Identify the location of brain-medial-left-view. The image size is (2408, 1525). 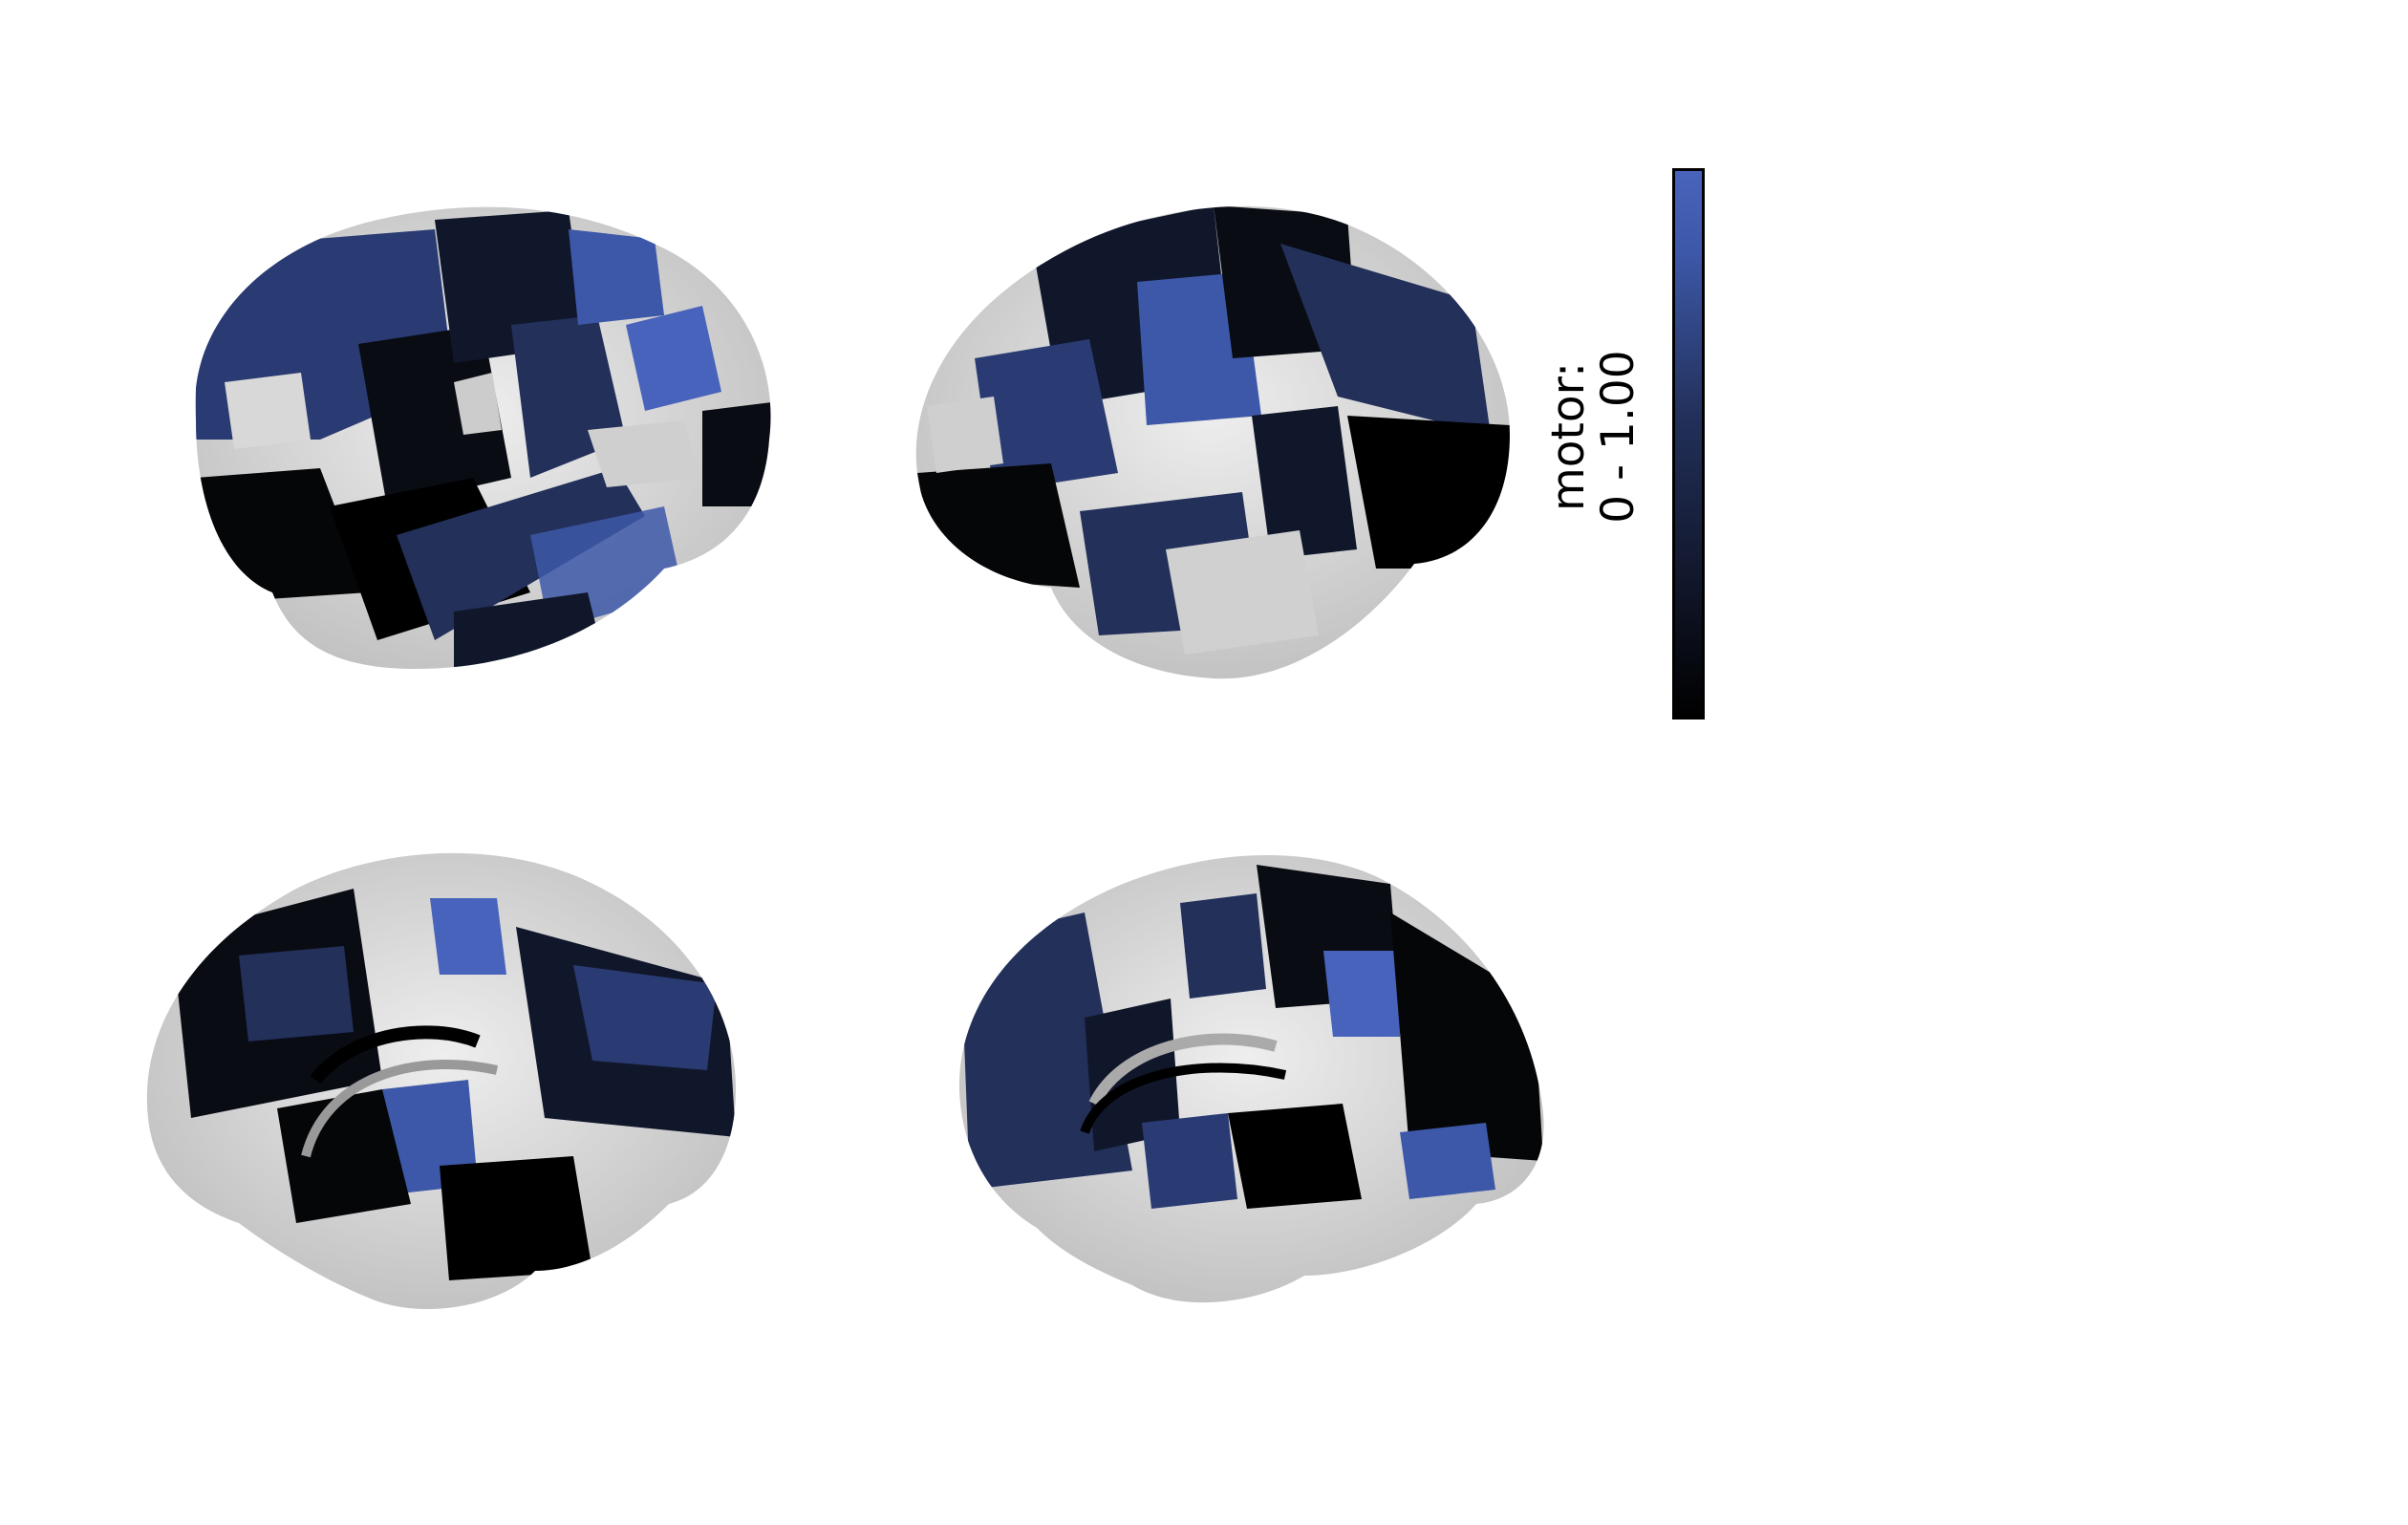
(445, 1080).